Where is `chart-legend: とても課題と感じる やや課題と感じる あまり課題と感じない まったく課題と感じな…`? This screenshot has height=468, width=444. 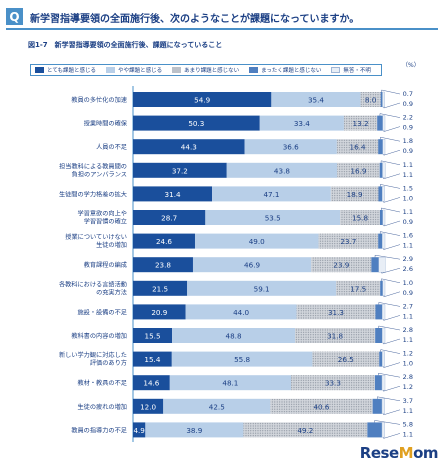
chart-legend: とても課題と感じる やや課題と感じる あまり課題と感じない まったく課題と感じな… is located at coordinates (206, 70).